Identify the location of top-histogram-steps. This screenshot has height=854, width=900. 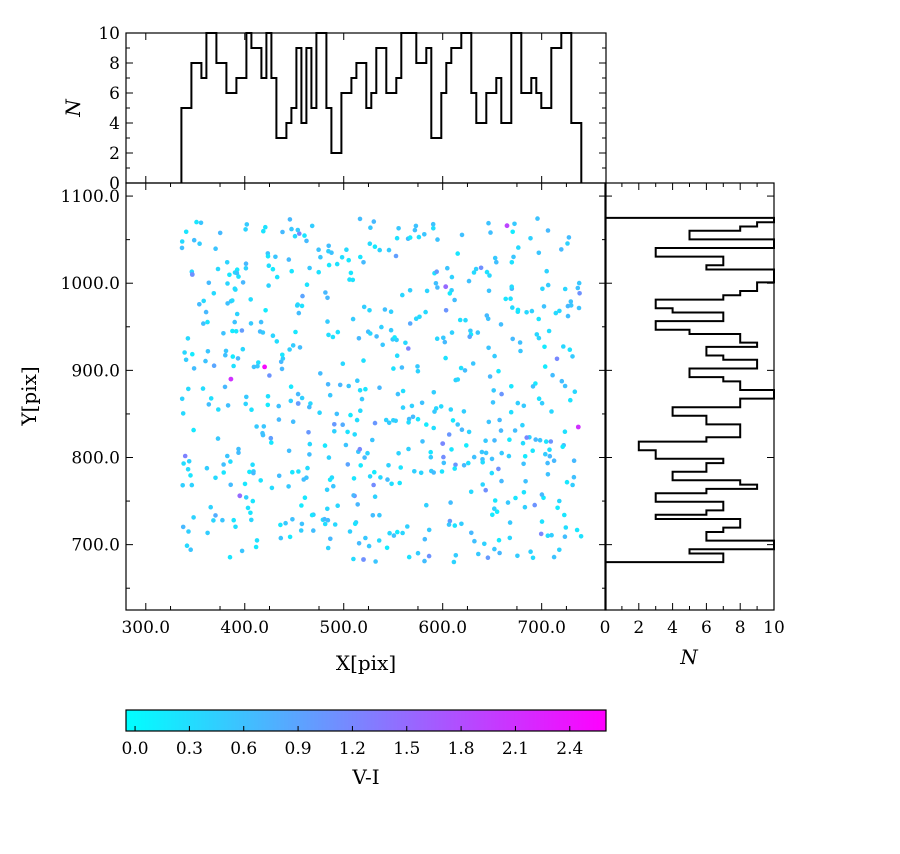
(381, 107).